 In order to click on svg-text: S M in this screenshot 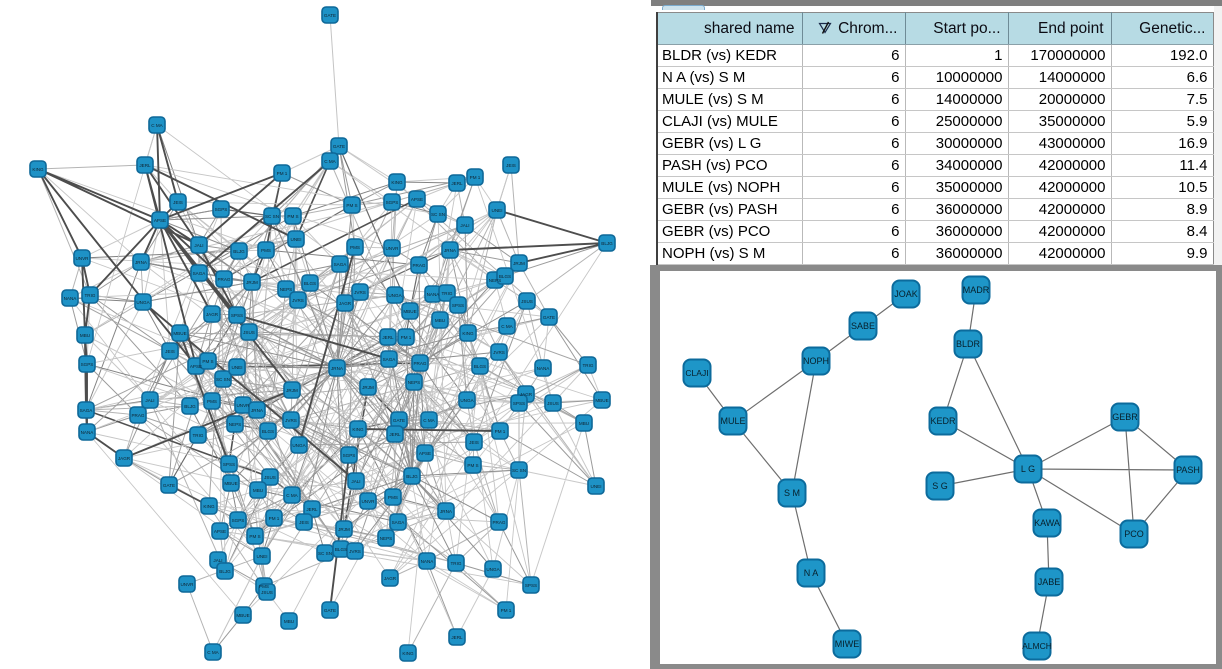, I will do `click(792, 493)`.